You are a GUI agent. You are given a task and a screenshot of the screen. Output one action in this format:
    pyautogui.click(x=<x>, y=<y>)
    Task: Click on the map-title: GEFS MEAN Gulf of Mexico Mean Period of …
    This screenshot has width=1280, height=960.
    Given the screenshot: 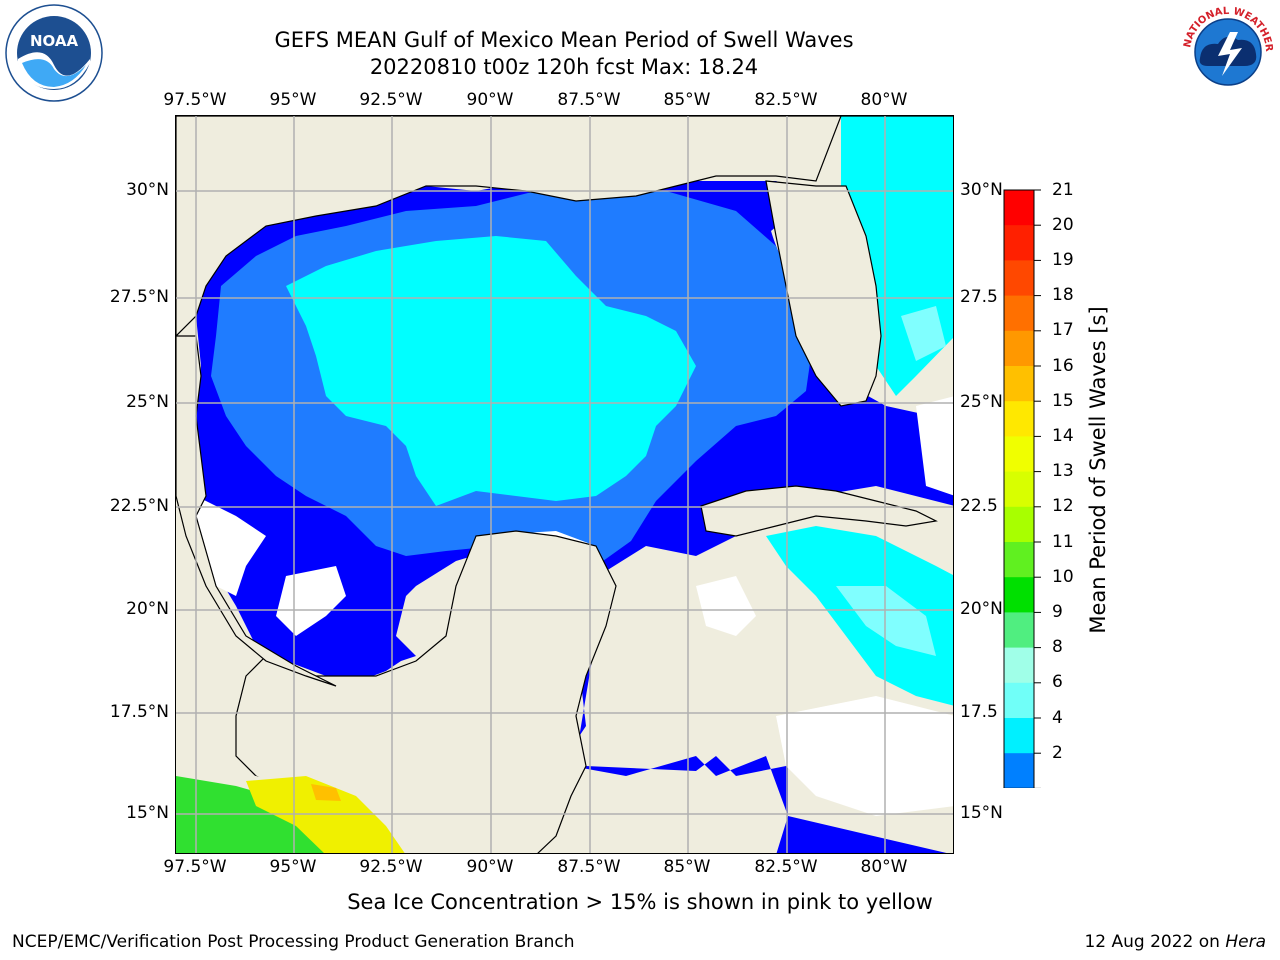 What is the action you would take?
    pyautogui.click(x=564, y=40)
    